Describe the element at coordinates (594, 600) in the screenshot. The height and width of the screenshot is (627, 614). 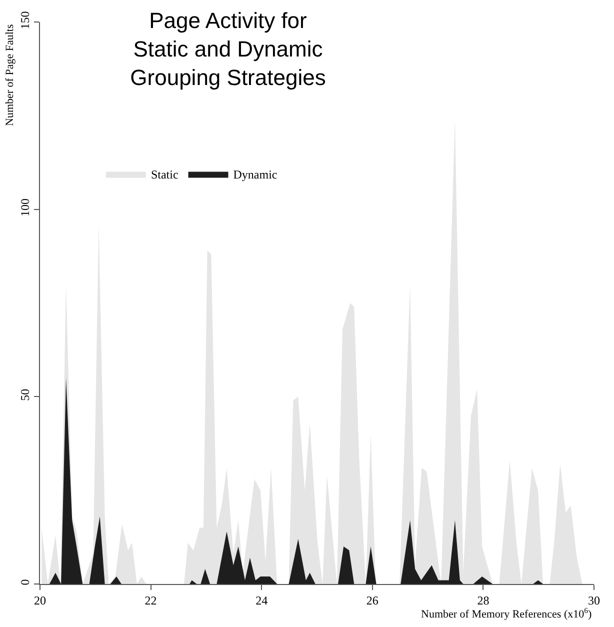
I see `x-tick-label: 30` at that location.